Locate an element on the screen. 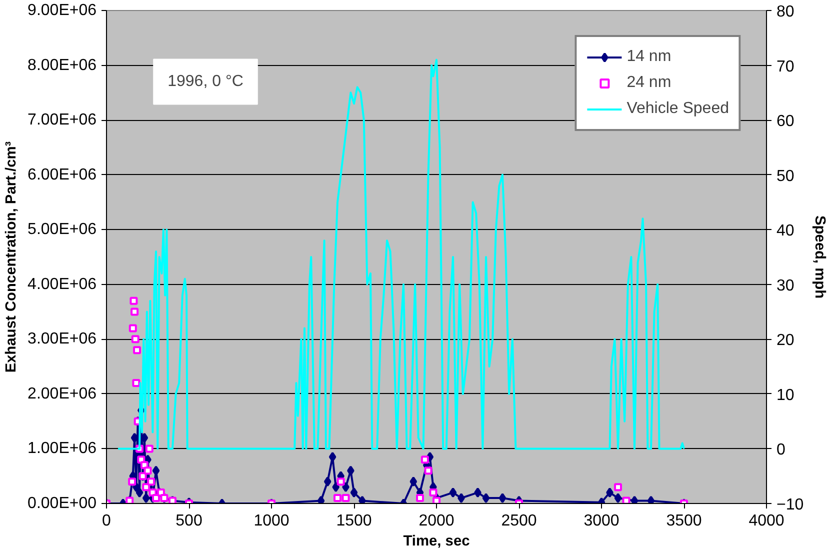  y-tick-label: 6.00E+06 is located at coordinates (62, 175).